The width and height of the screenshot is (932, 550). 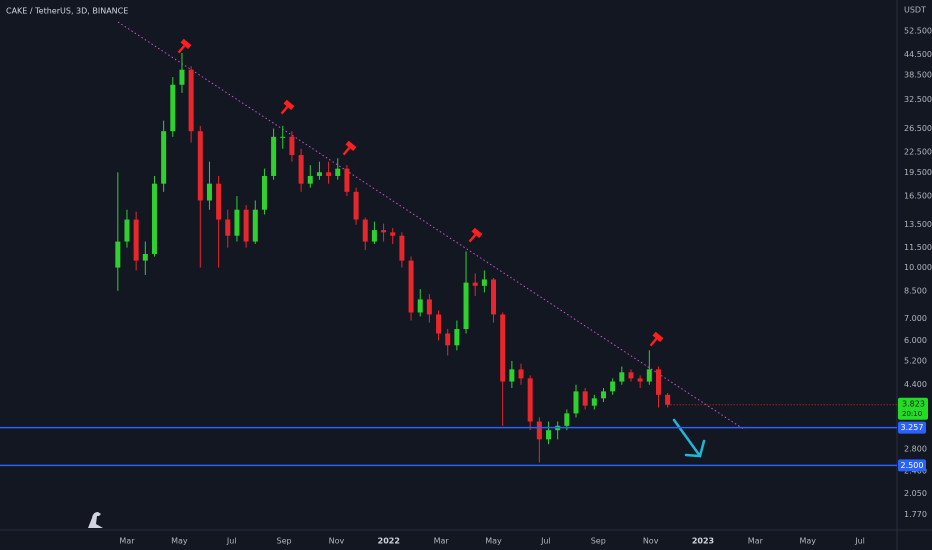 I want to click on y-tick-label: 1.770, so click(x=915, y=514).